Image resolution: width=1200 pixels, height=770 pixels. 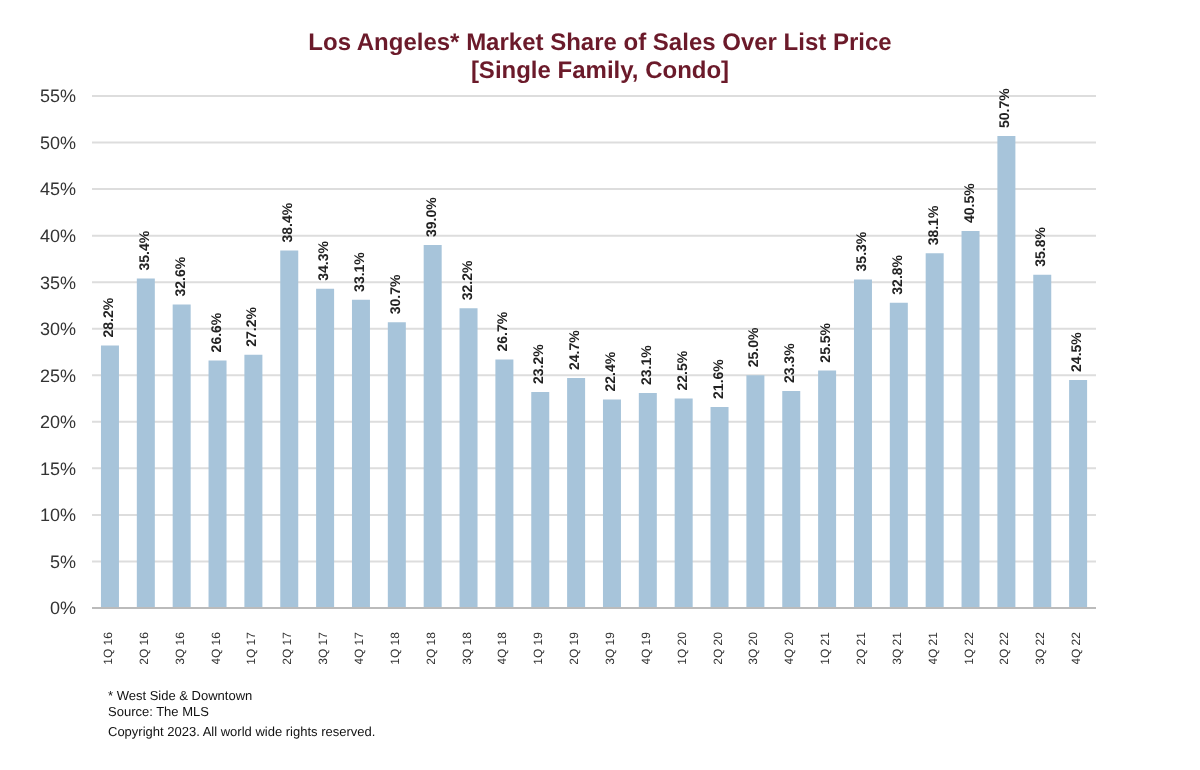 I want to click on y-tick-label: 50%, so click(x=57, y=142).